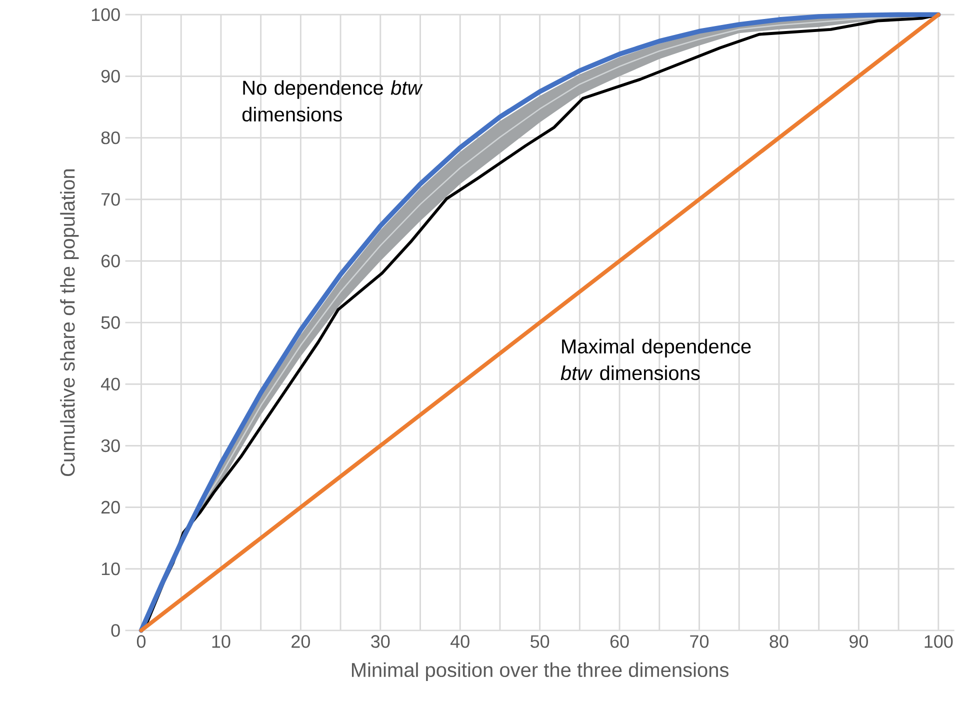  Describe the element at coordinates (110, 384) in the screenshot. I see `y-tick-label: 40` at that location.